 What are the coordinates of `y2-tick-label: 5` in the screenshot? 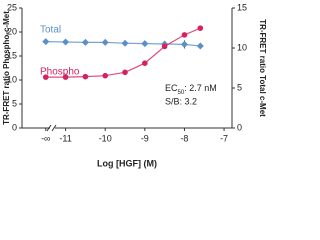 It's located at (239, 87).